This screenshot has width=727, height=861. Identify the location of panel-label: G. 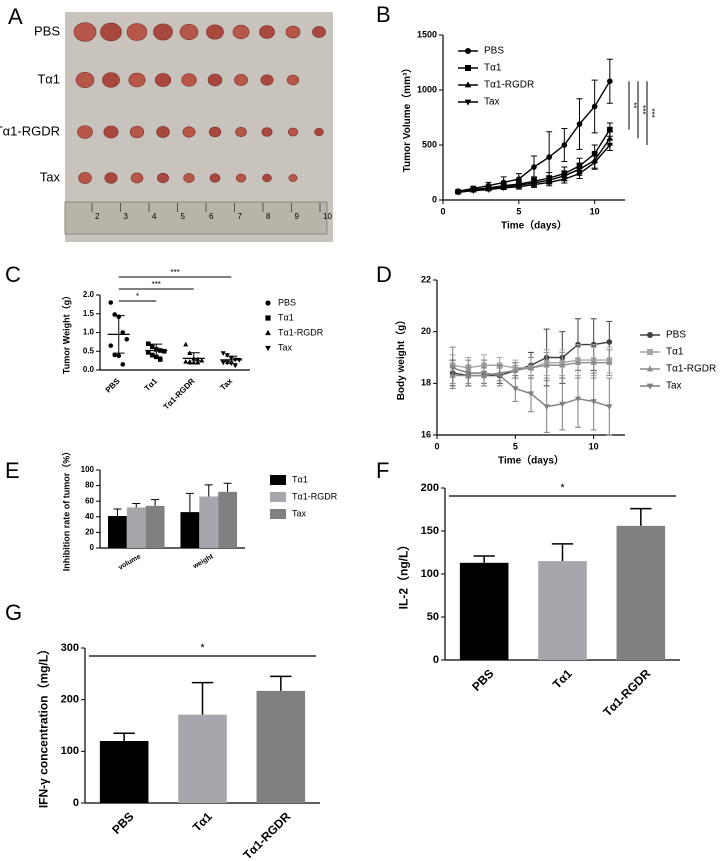
(13, 612).